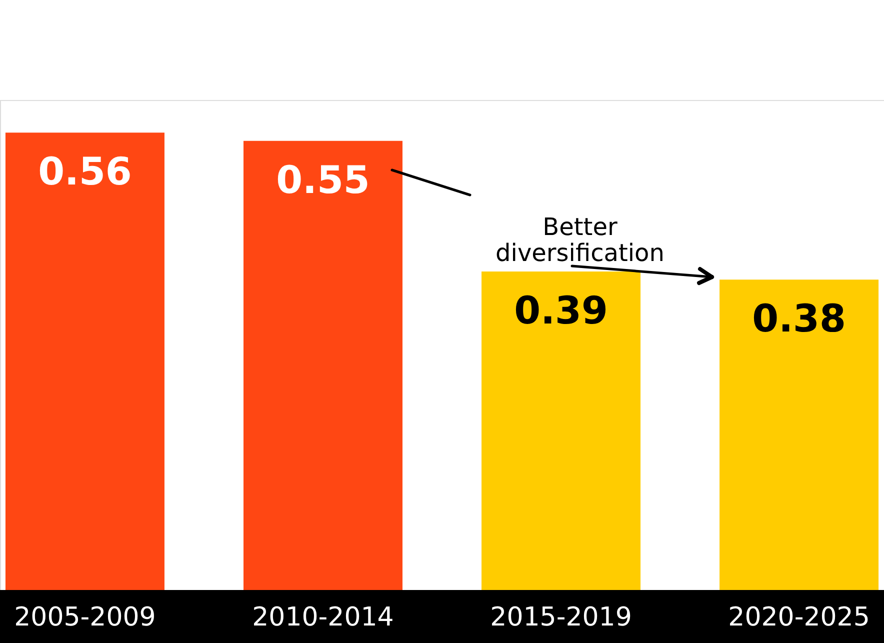 The image size is (884, 643). What do you see at coordinates (323, 180) in the screenshot?
I see `data-label: 0.55` at bounding box center [323, 180].